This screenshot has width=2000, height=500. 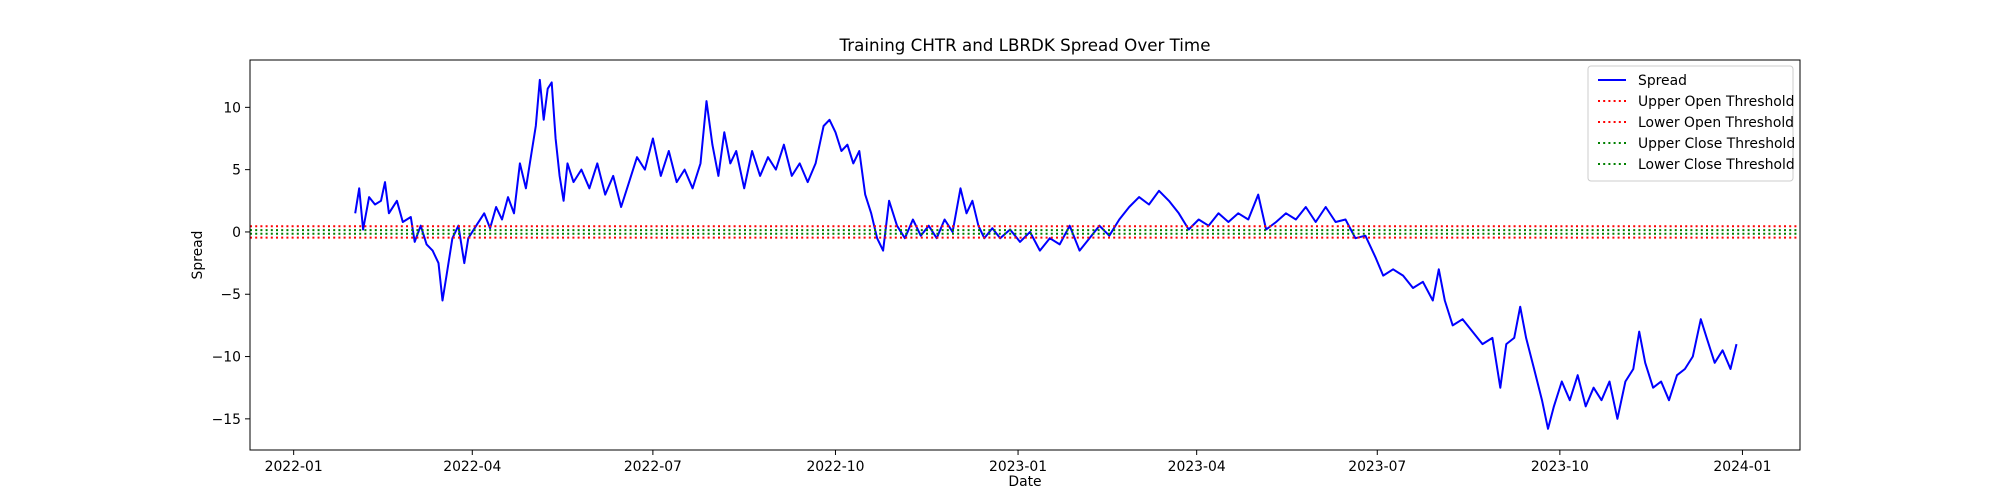 I want to click on chart-title: Training CHTR and LBRDK Spread Over Time, so click(x=1025, y=45).